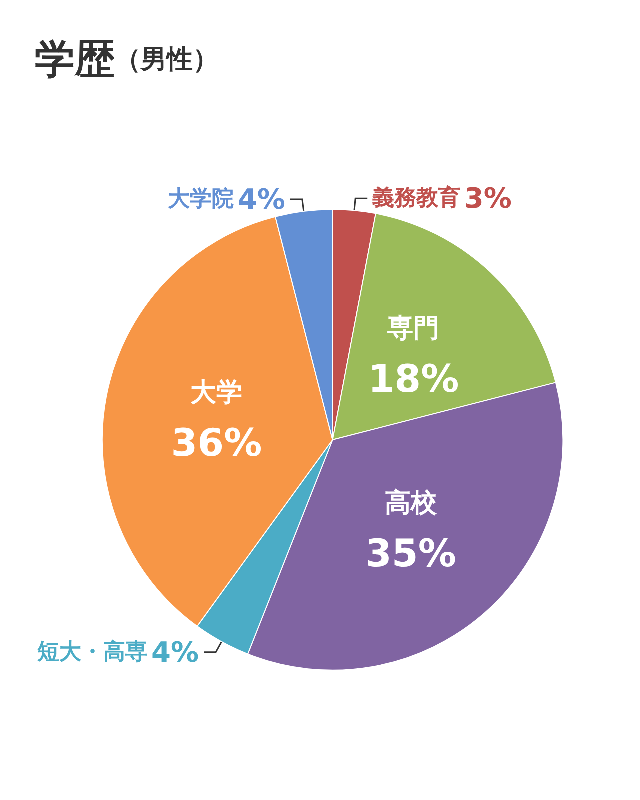 The image size is (640, 800). Describe the element at coordinates (411, 503) in the screenshot. I see `slice-label: 高校` at that location.